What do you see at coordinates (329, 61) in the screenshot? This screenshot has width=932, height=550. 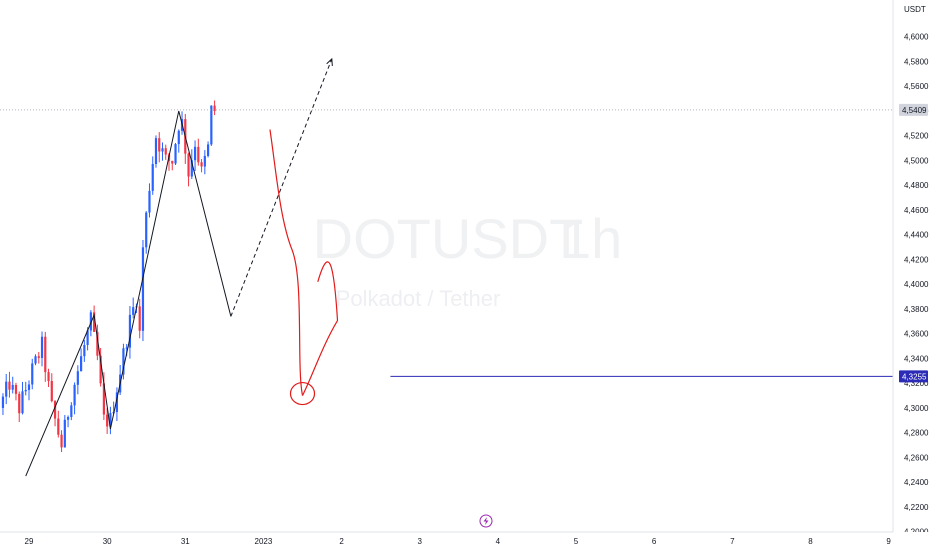 I see `projection-arrowhead` at bounding box center [329, 61].